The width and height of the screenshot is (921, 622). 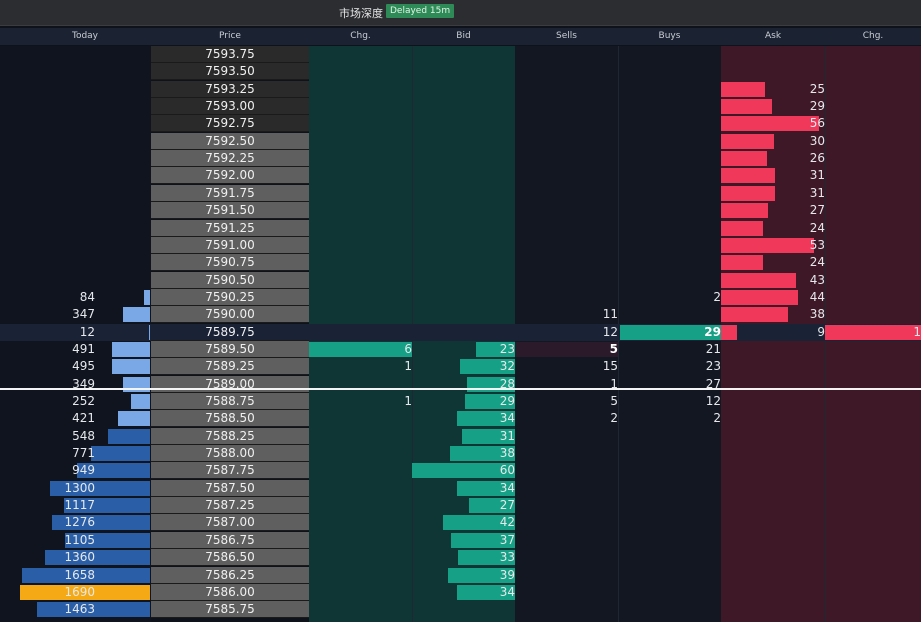 What do you see at coordinates (460, 454) in the screenshot?
I see `depth-row: 771 7588.00 38` at bounding box center [460, 454].